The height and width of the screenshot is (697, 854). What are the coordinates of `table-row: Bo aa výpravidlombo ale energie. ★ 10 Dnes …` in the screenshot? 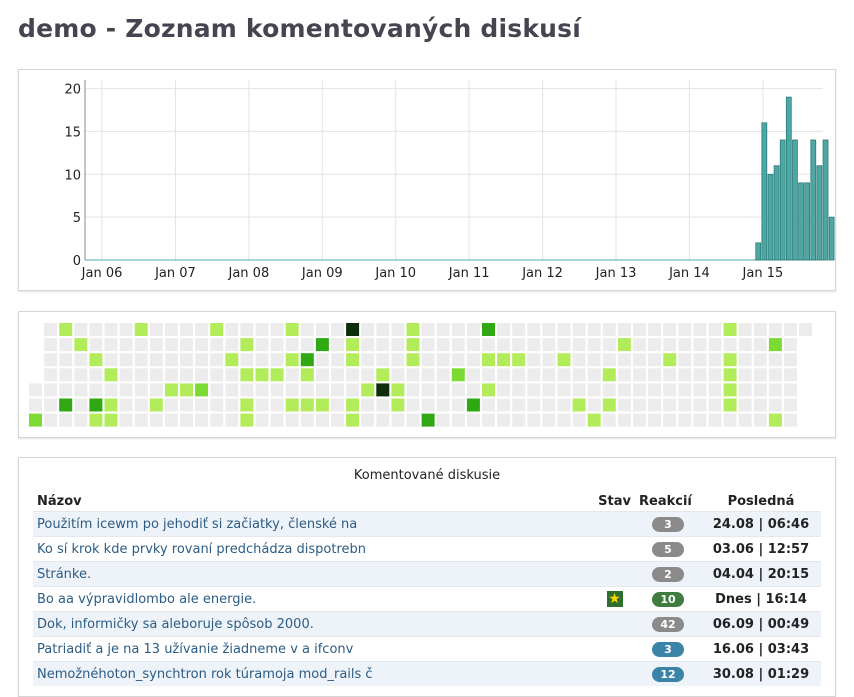 It's located at (427, 599).